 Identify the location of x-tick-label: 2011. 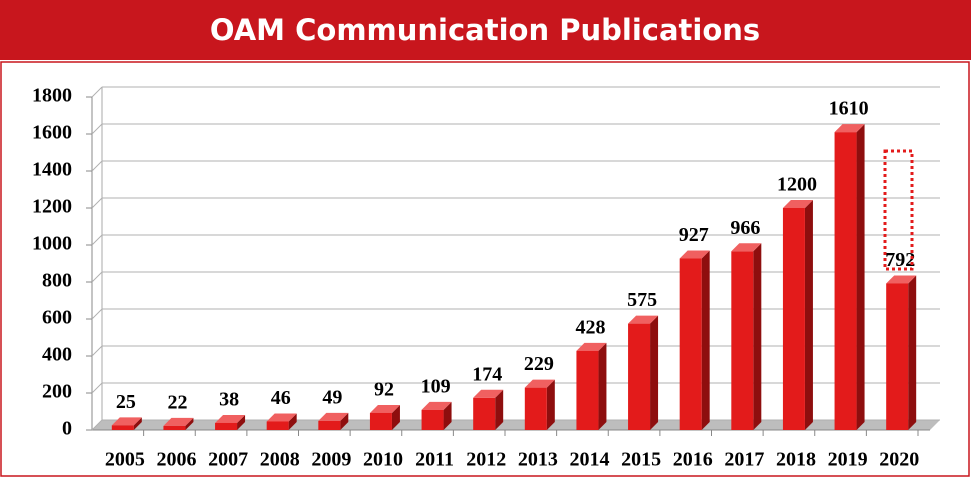
(434, 460).